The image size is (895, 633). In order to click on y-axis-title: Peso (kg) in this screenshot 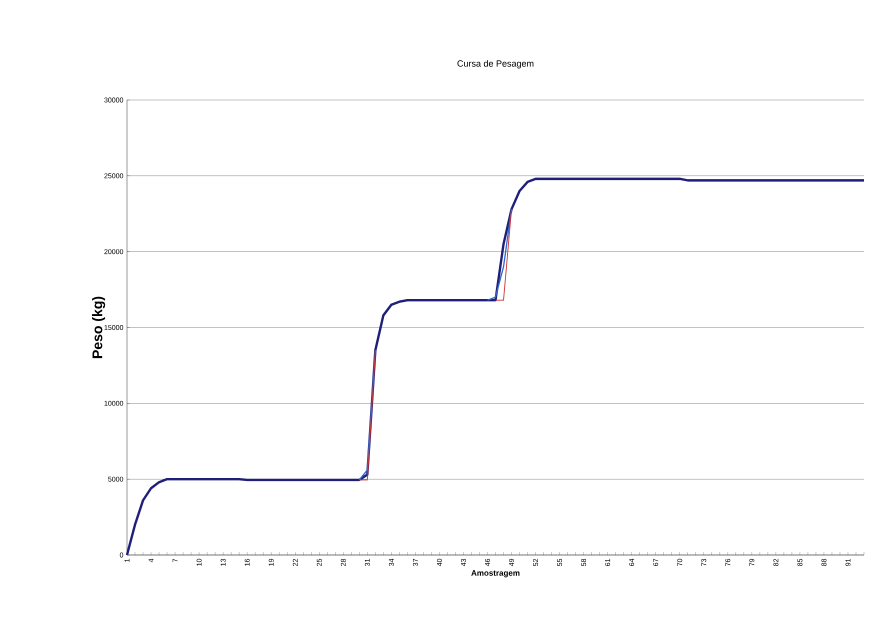, I will do `click(99, 327)`.